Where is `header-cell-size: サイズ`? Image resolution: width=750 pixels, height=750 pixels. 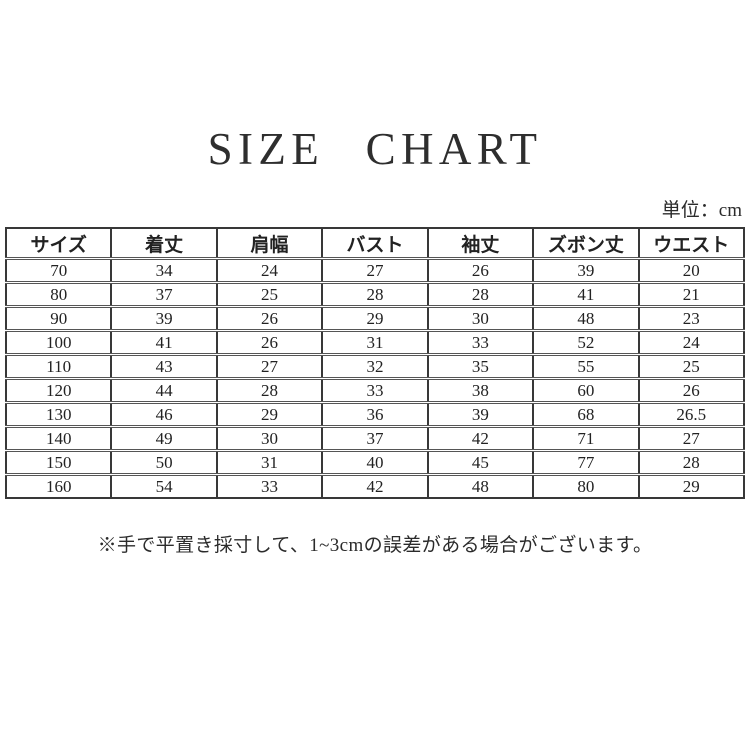
header-cell-size: サイズ is located at coordinates (58, 243).